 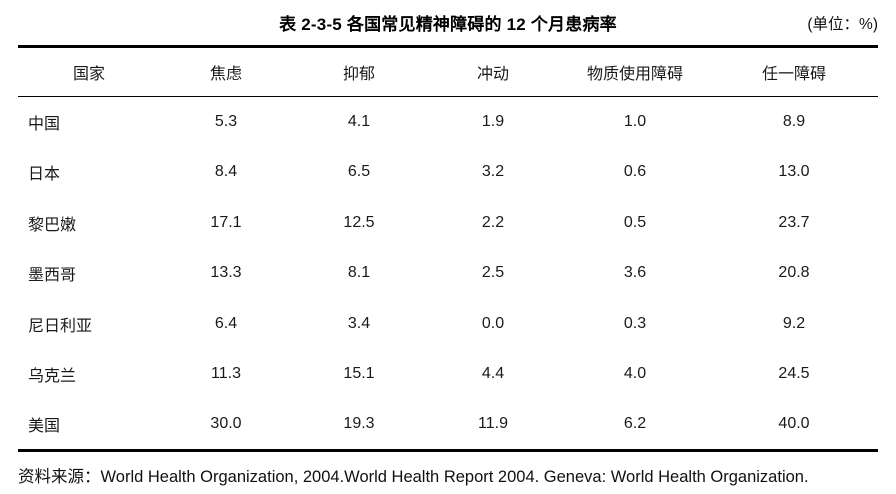 I want to click on header-row: 国家 焦虑 抑郁 冲动 物质使用障碍 任一障碍, so click(x=448, y=72).